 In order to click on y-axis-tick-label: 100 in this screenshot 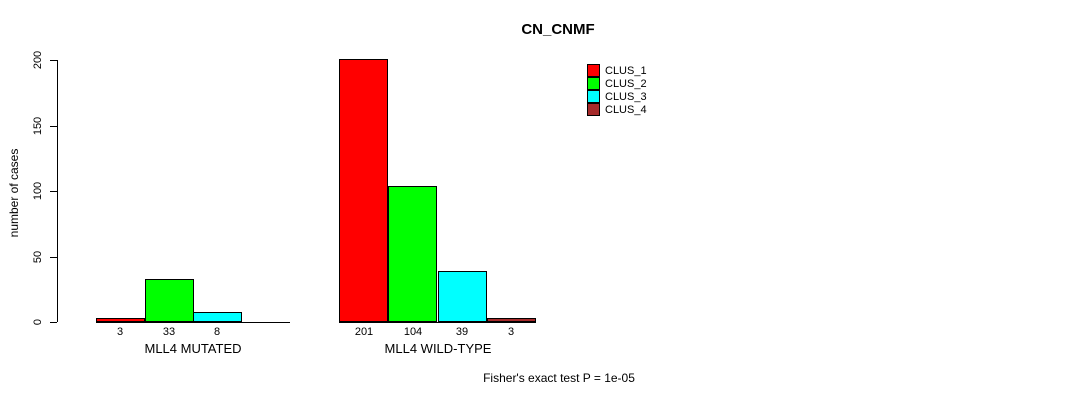, I will do `click(38, 191)`.